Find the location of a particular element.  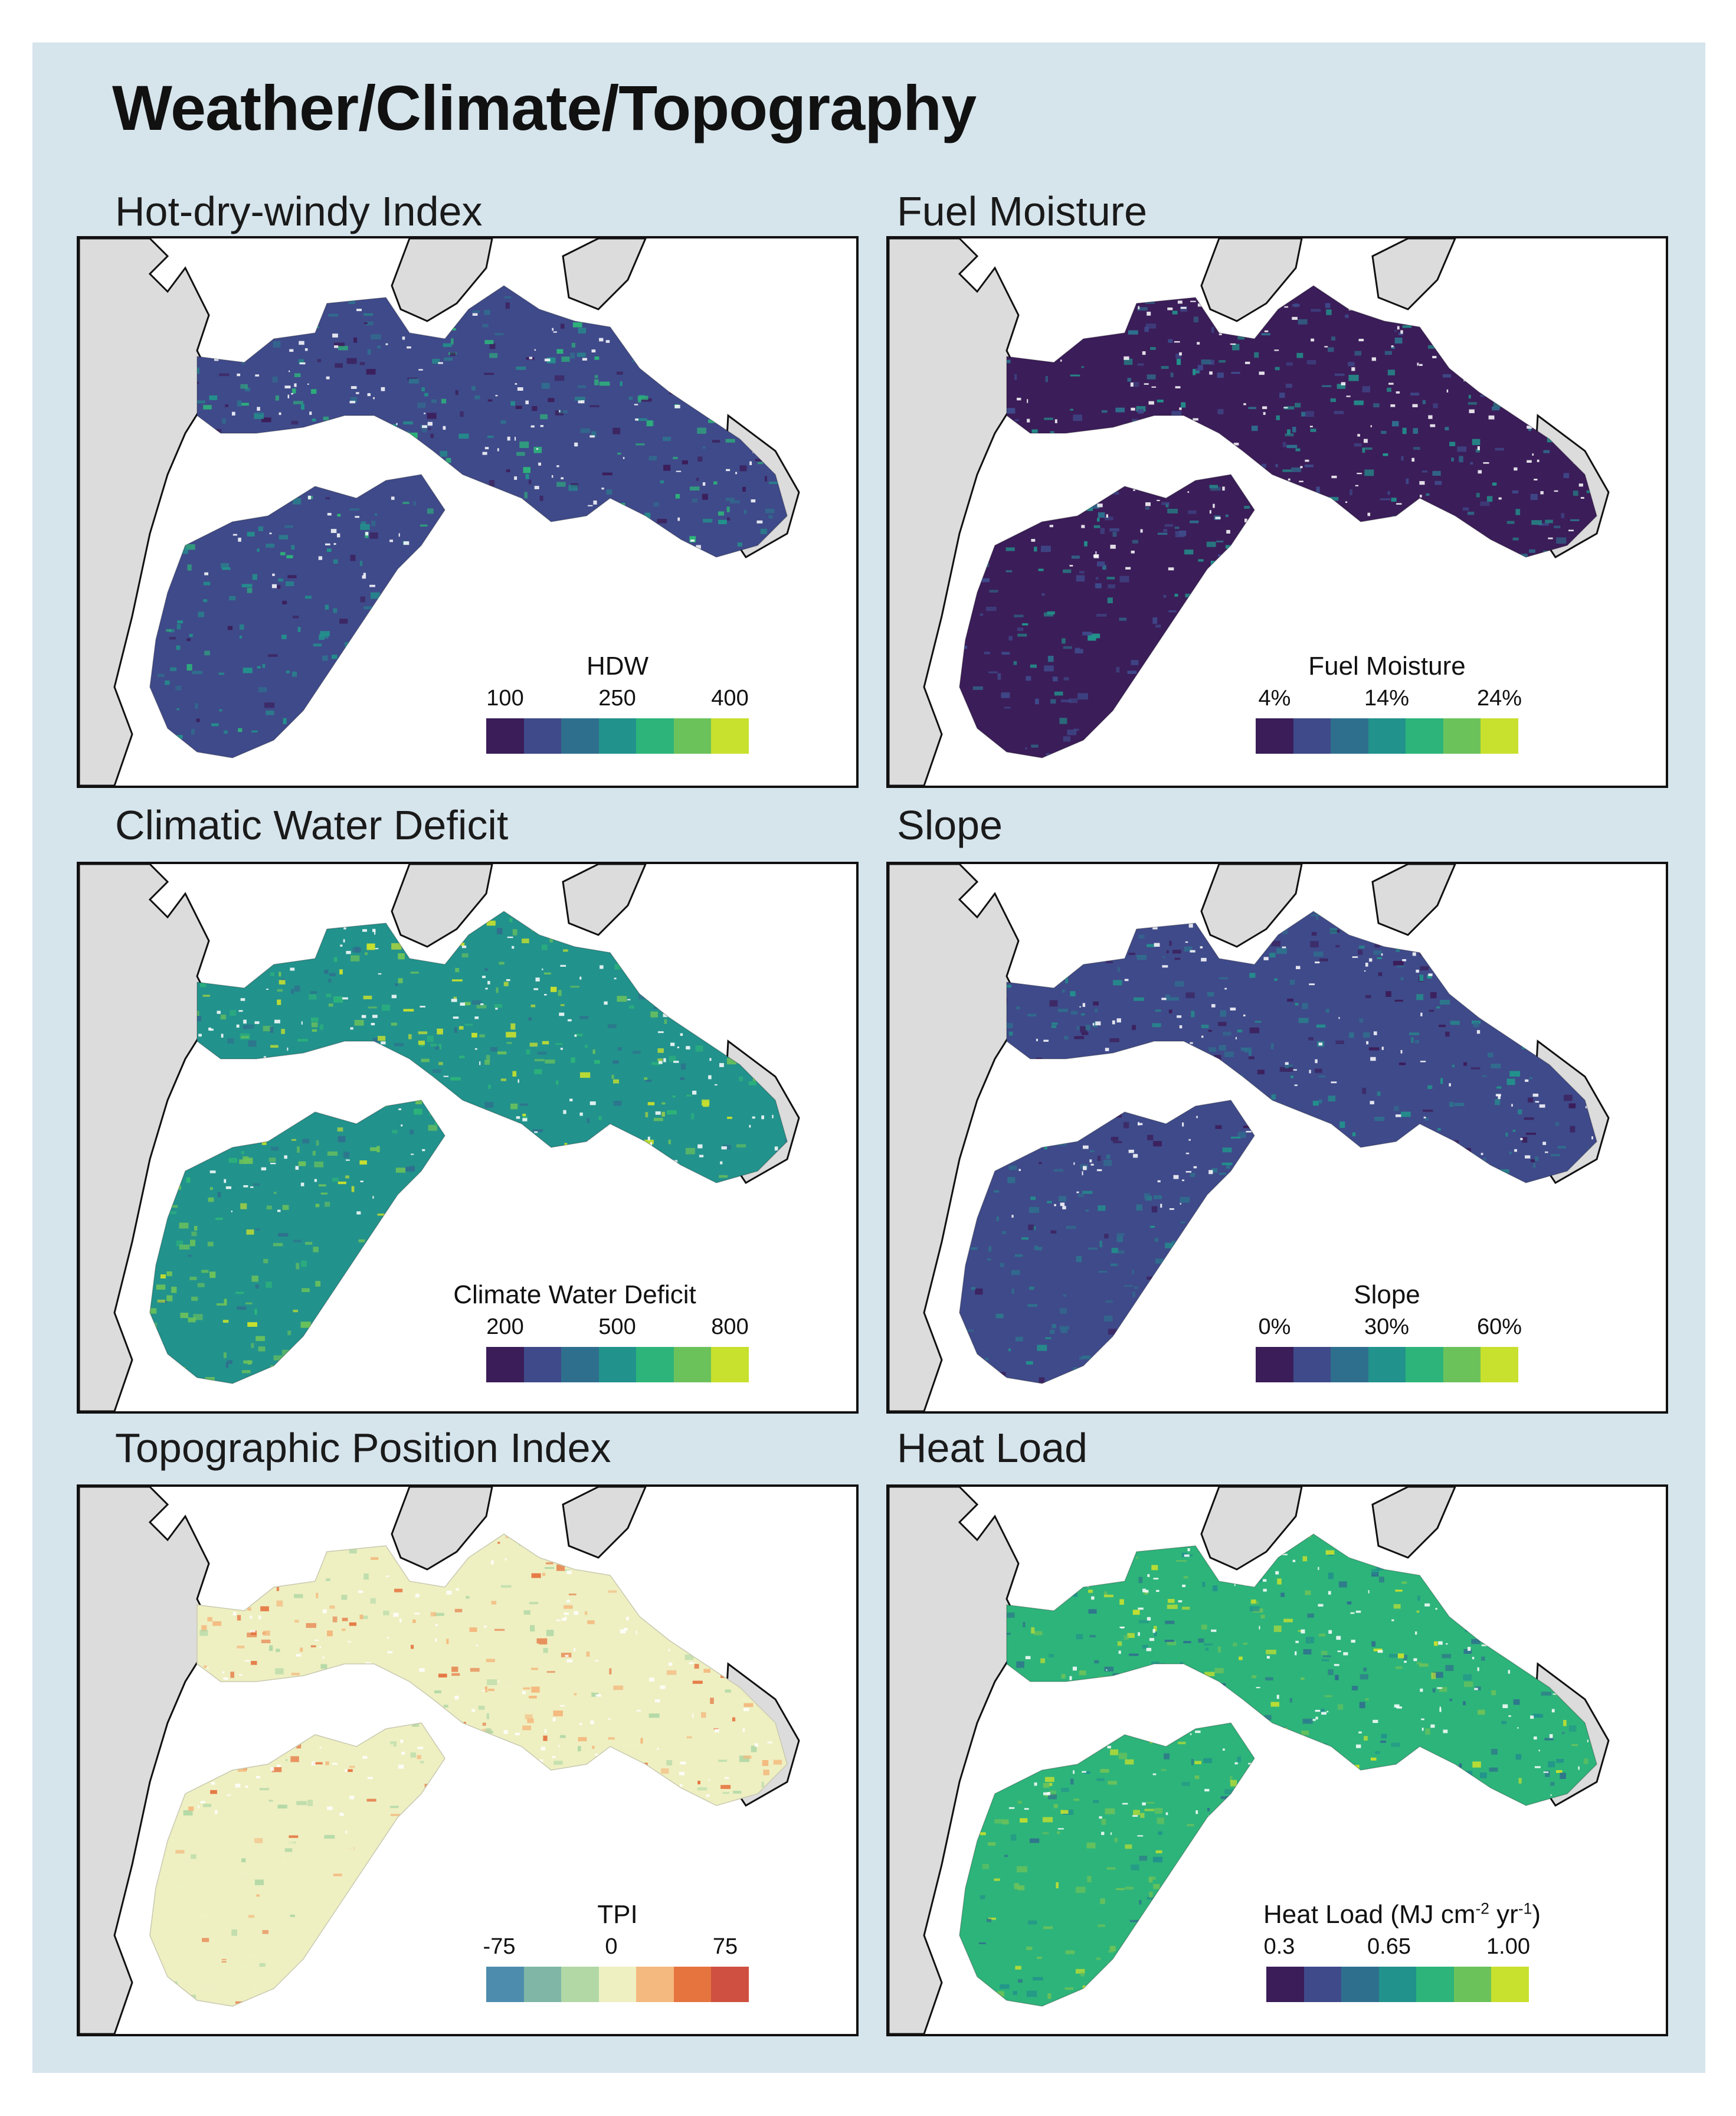

legend-title: Slope is located at coordinates (1387, 1294).